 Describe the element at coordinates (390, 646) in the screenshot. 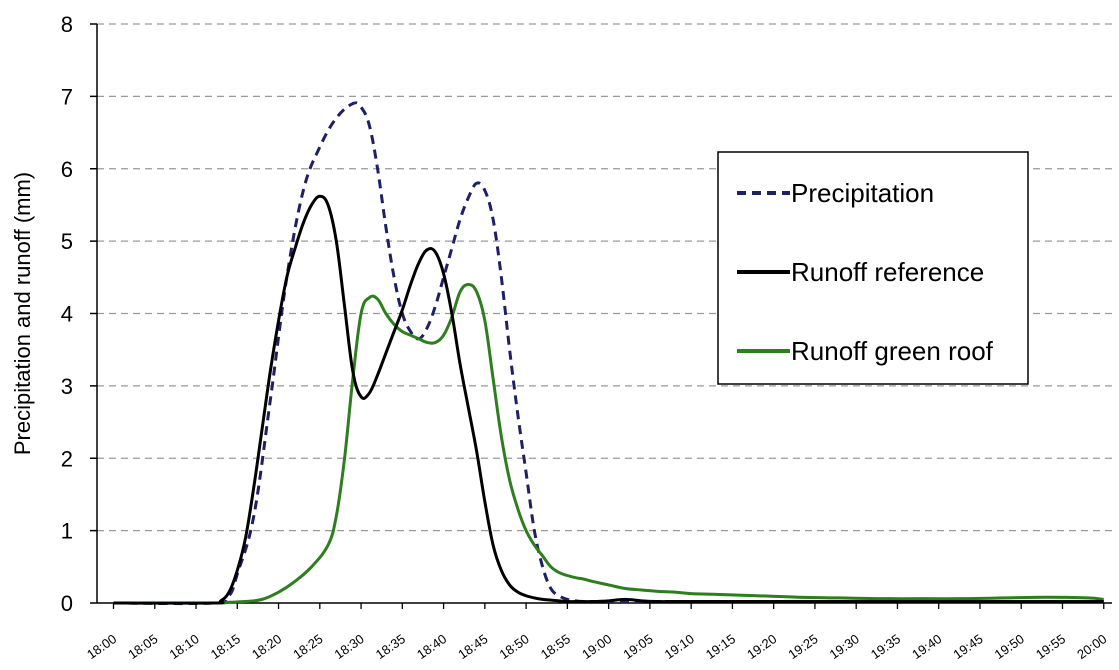

I see `x-tick-label-7: 18:35` at that location.